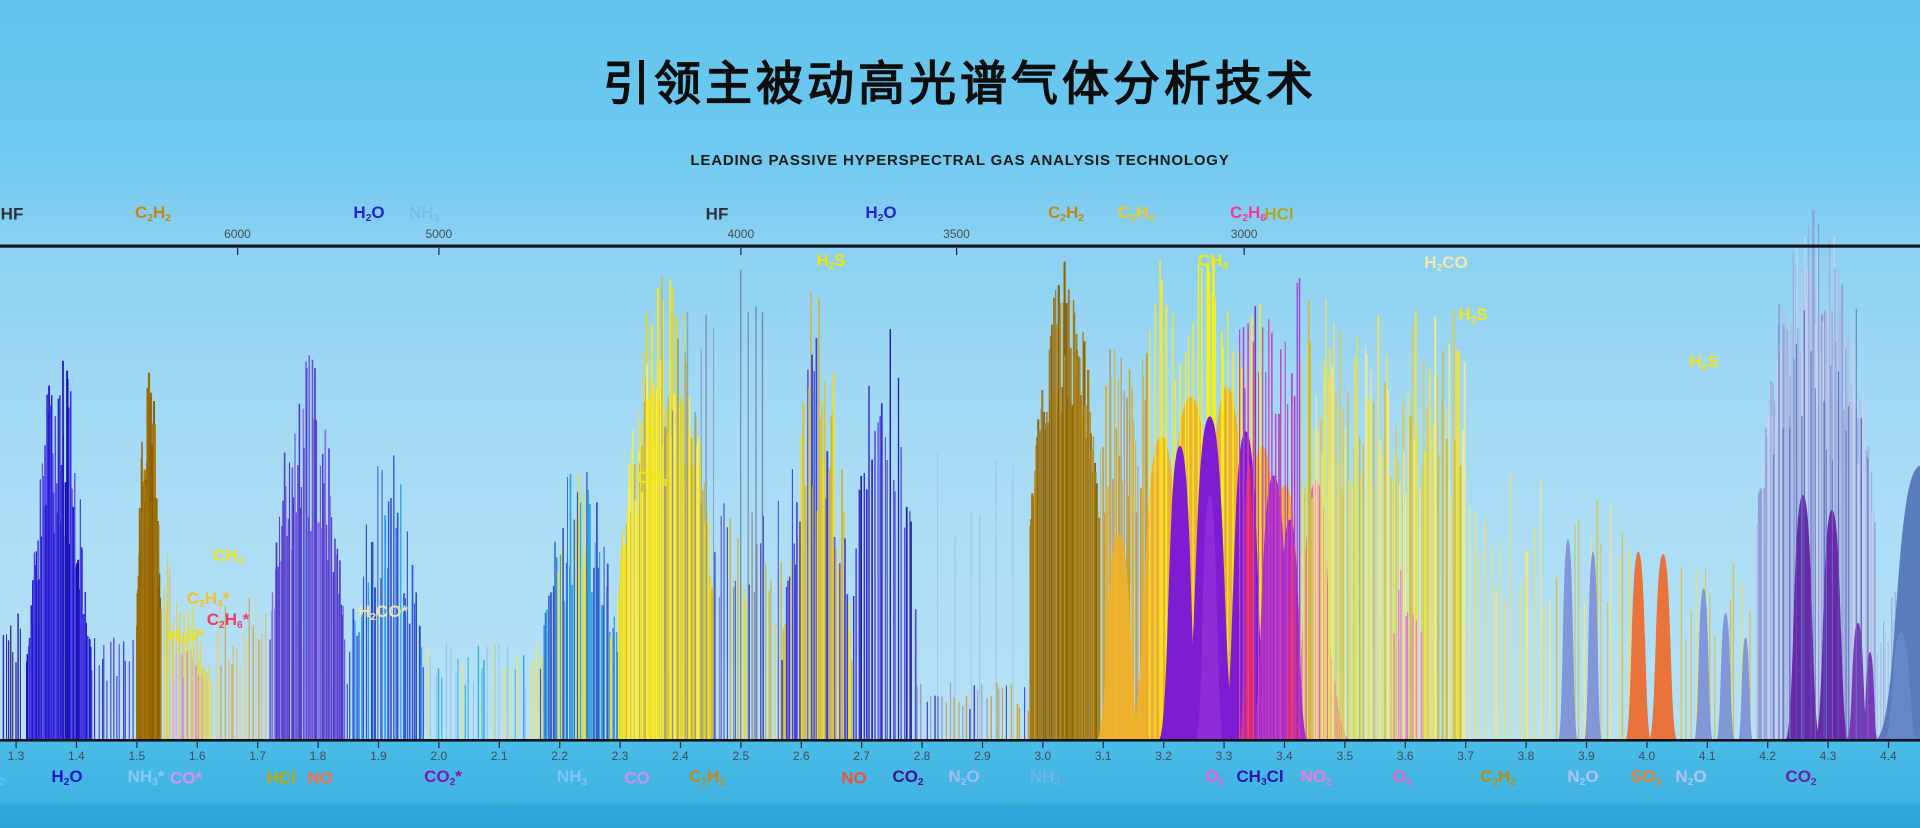 The width and height of the screenshot is (1920, 828). I want to click on bottom-tick-label-1.3: 1.3, so click(16, 756).